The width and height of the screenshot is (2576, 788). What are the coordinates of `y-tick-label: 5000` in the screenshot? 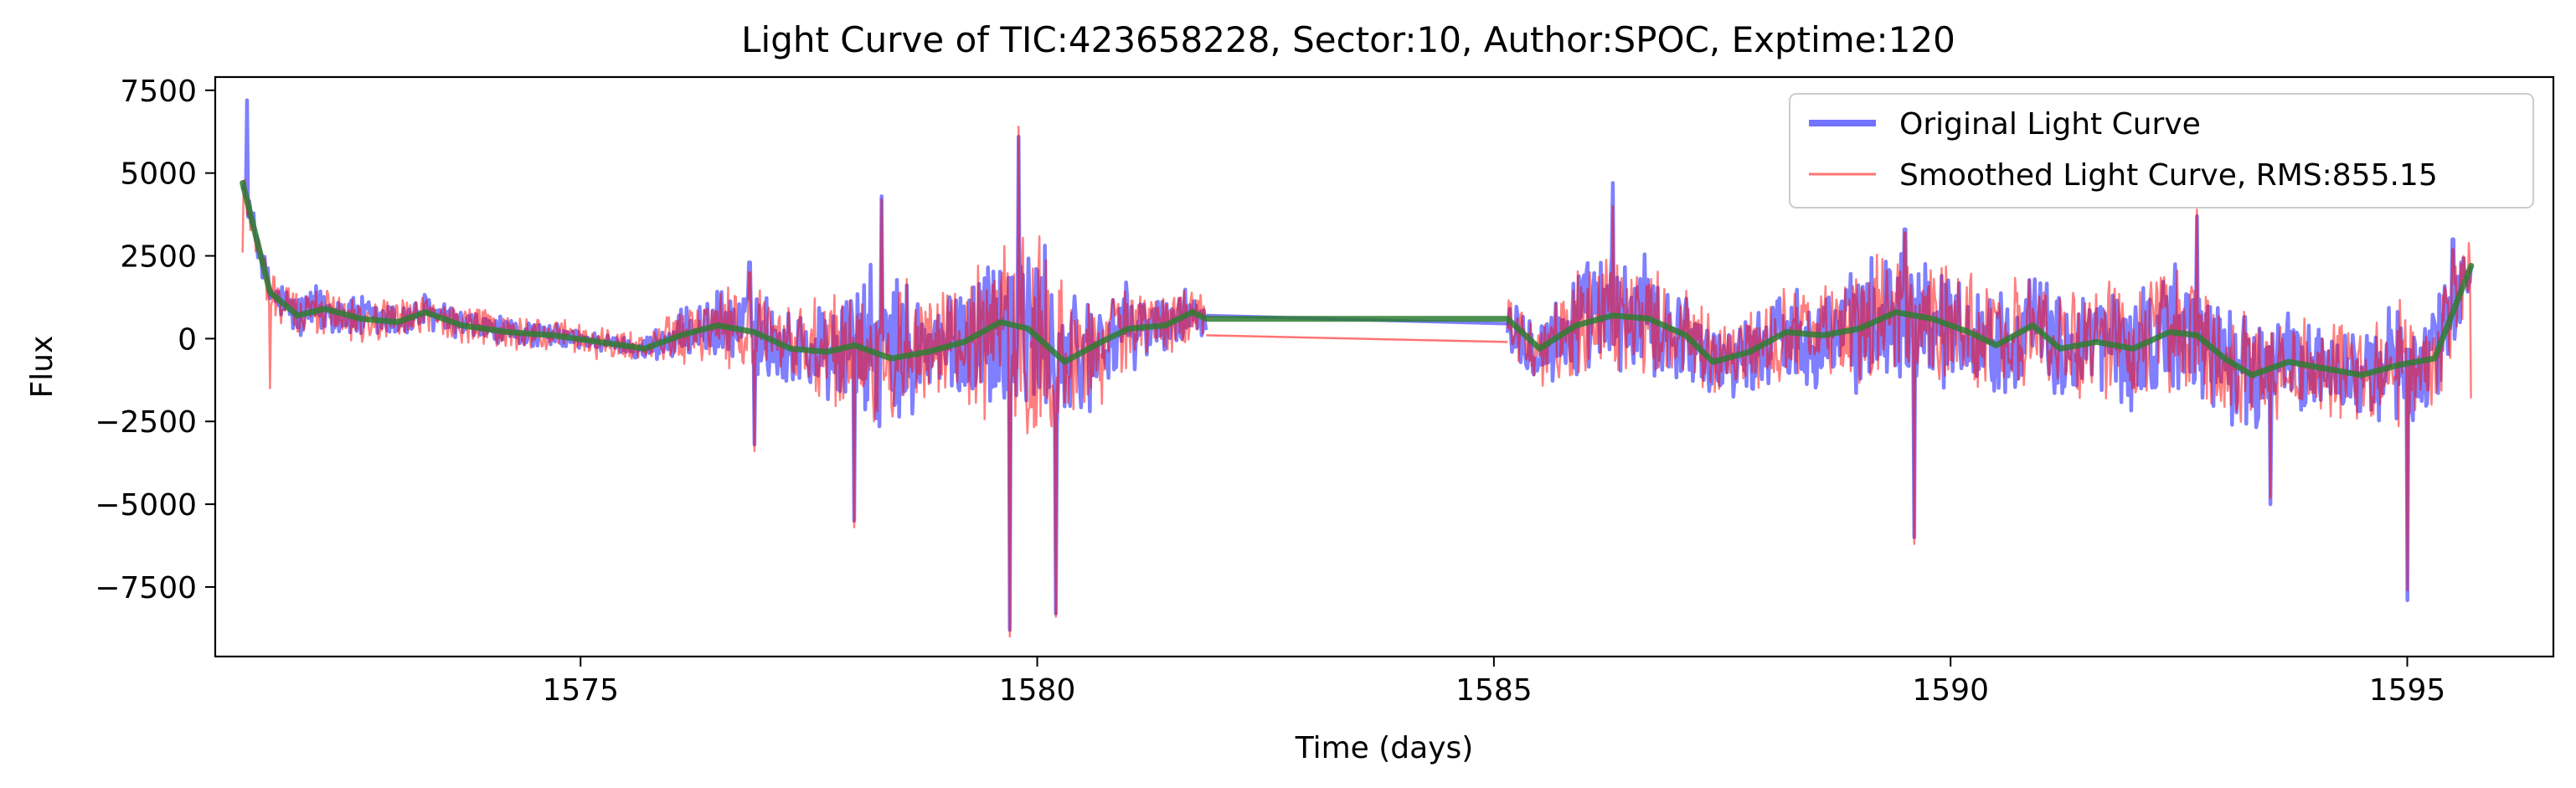 It's located at (158, 174).